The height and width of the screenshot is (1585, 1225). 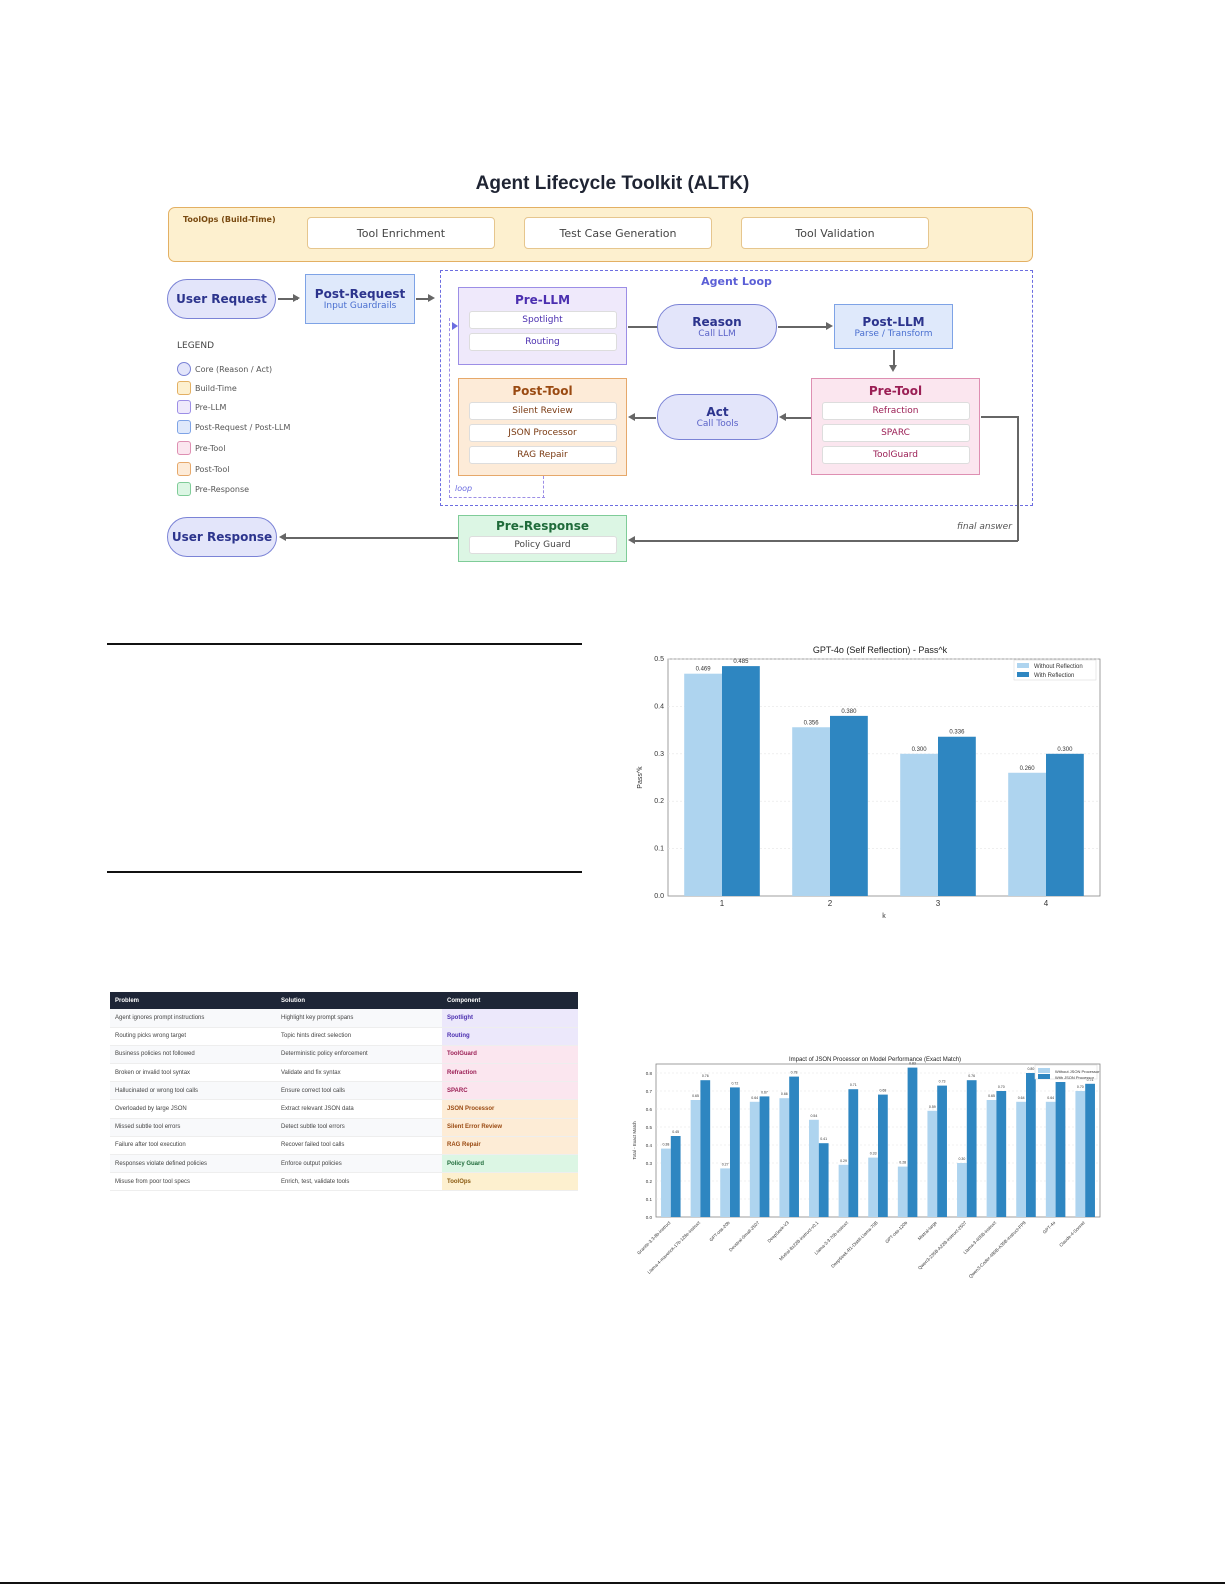 I want to click on chart-title: GPT-4o (Self Reflection) - Pass^k, so click(x=880, y=650).